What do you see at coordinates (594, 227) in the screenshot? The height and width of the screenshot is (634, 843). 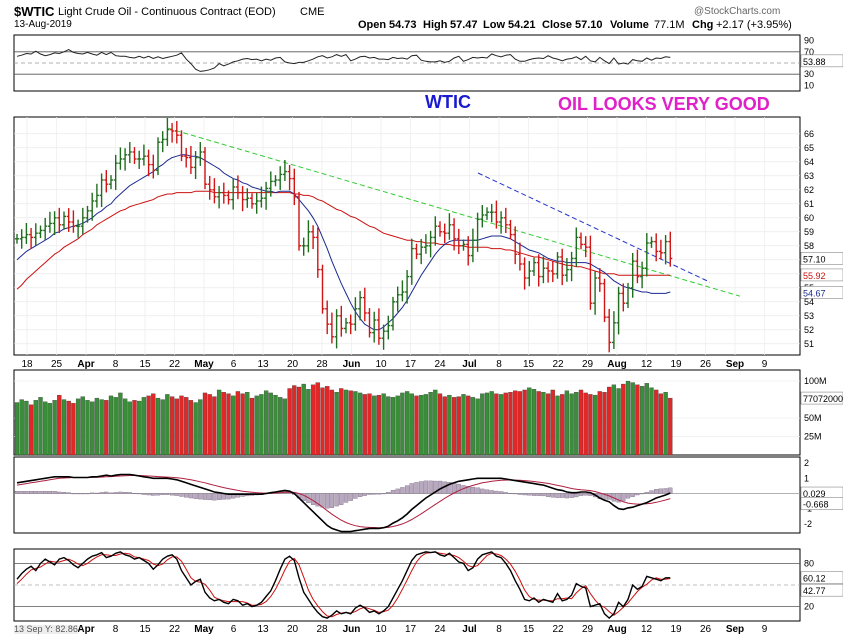 I see `blue-trendline` at bounding box center [594, 227].